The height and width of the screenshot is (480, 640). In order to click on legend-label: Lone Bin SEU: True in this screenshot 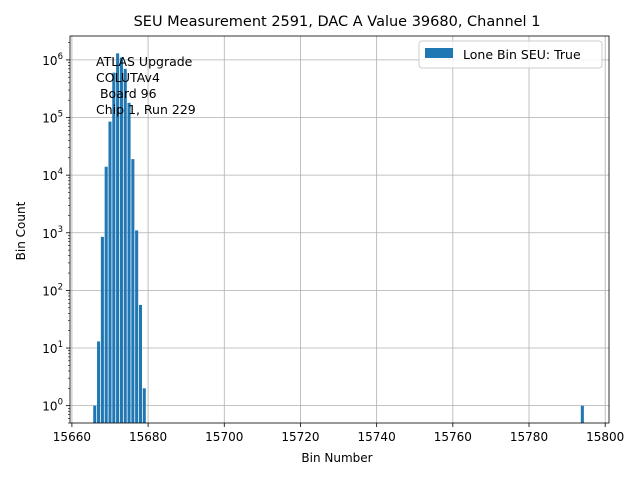, I will do `click(522, 54)`.